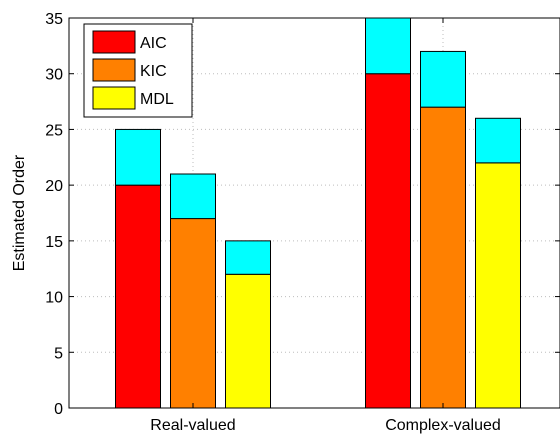 This screenshot has height=437, width=560. Describe the element at coordinates (19, 212) in the screenshot. I see `y-axis-label: Estimated Order` at that location.